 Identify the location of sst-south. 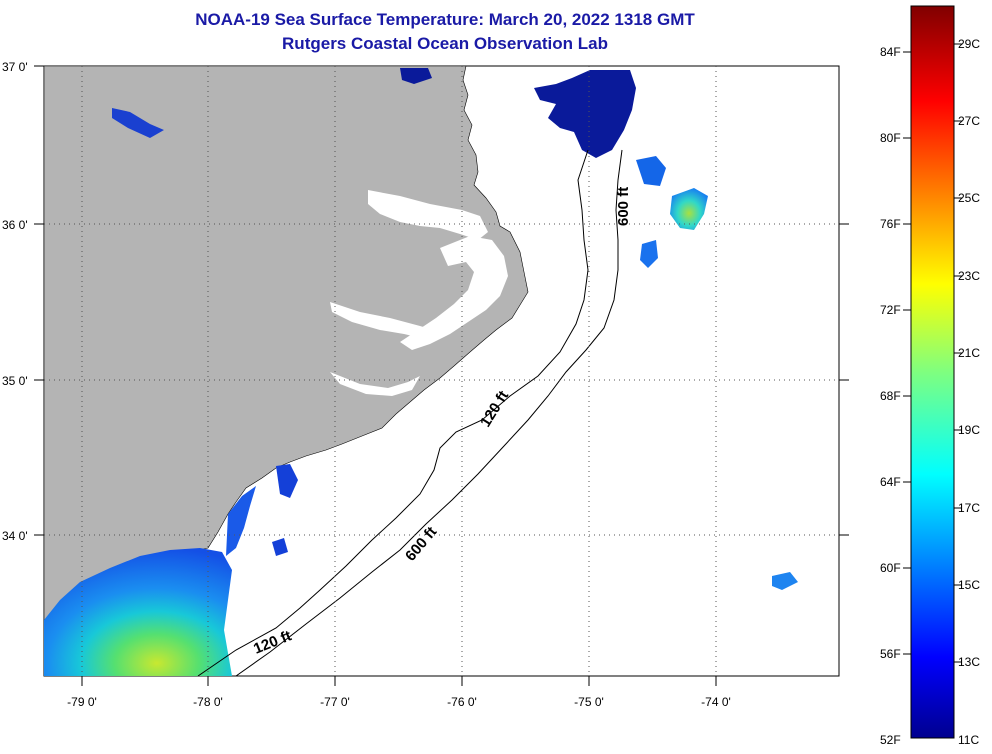
(138, 612).